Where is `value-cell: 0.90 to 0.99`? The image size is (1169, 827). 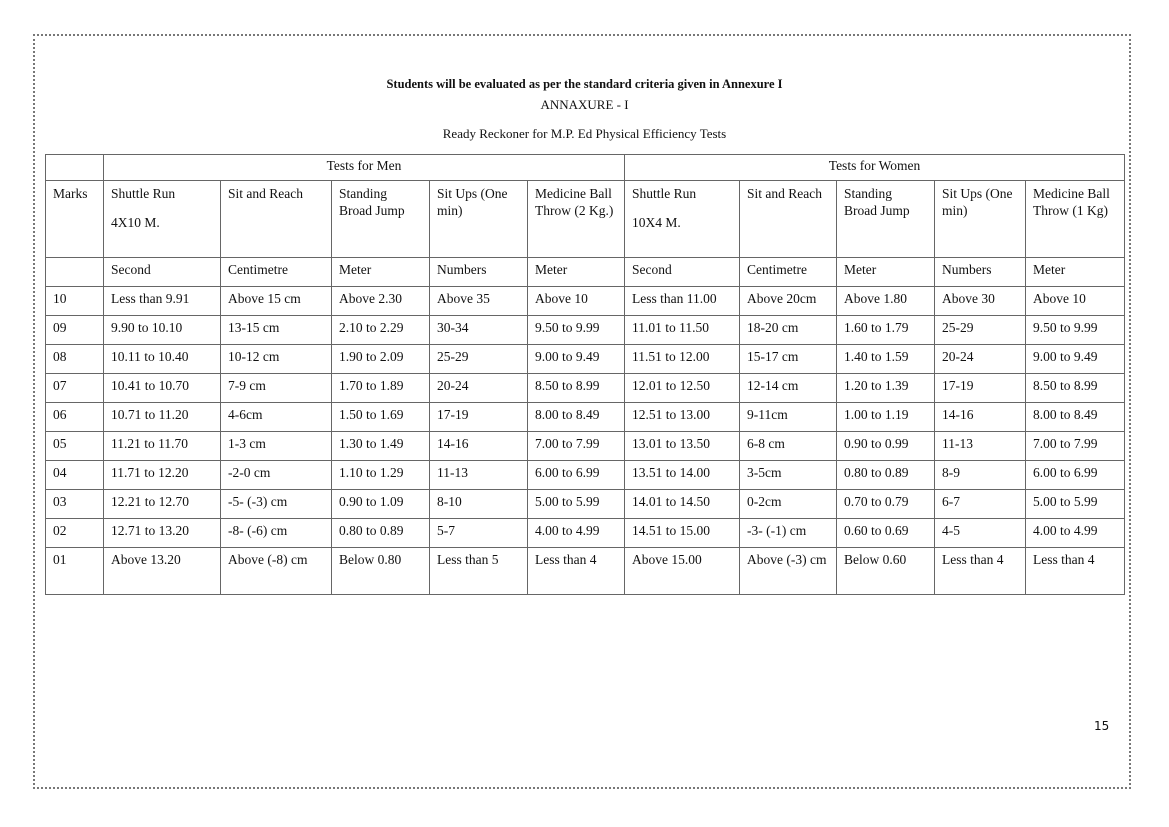 value-cell: 0.90 to 0.99 is located at coordinates (885, 446).